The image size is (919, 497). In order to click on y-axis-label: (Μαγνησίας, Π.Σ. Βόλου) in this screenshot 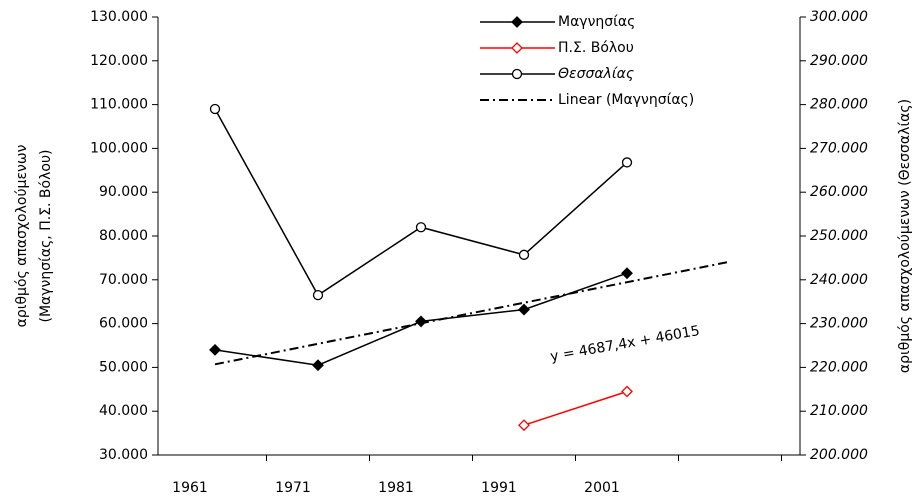, I will do `click(46, 235)`.